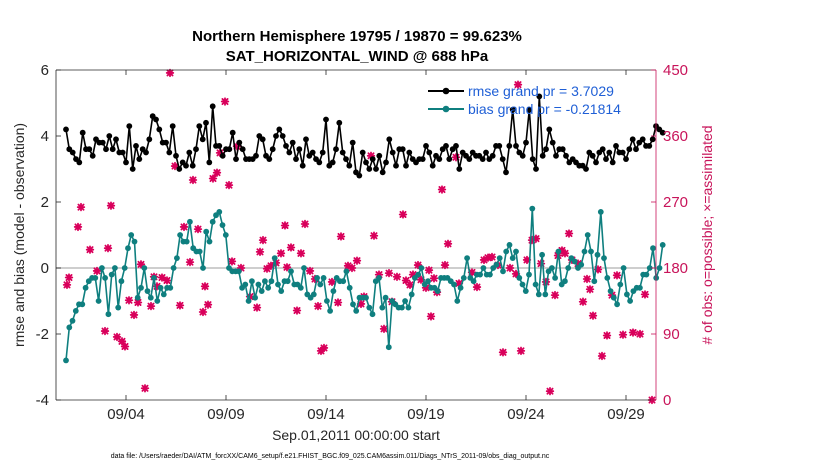  What do you see at coordinates (671, 334) in the screenshot?
I see `y2-tick-label: 90` at bounding box center [671, 334].